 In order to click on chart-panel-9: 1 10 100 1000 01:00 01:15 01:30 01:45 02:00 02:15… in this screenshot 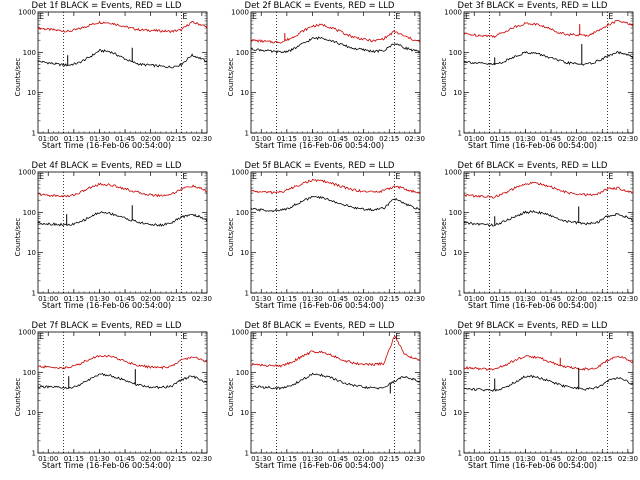, I will do `click(532, 400)`.